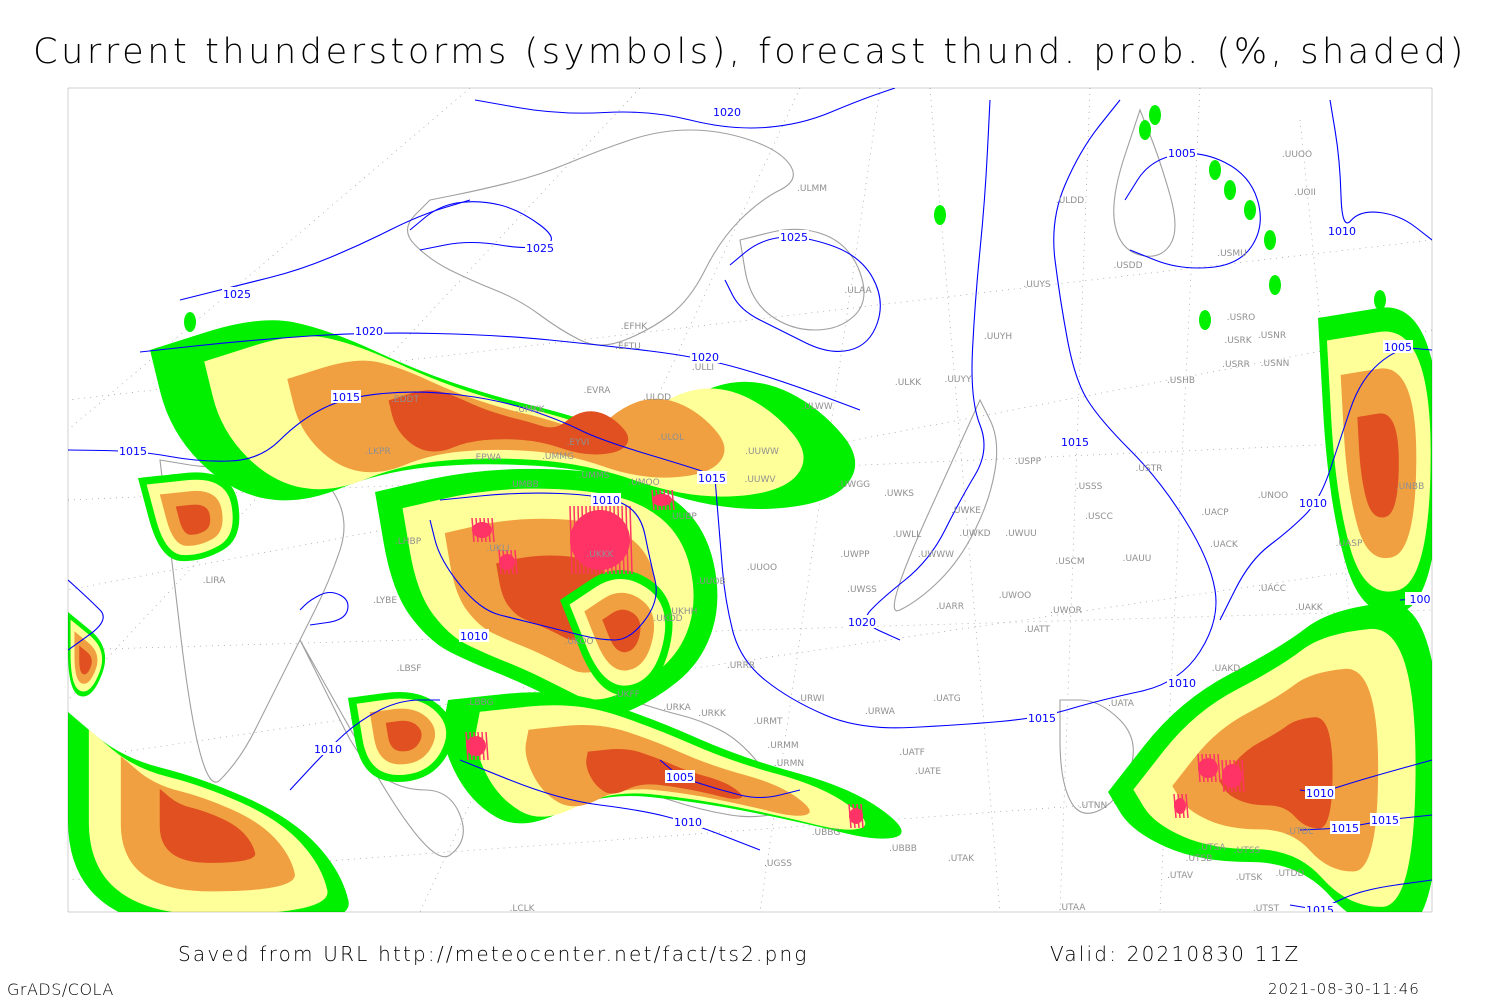 Image resolution: width=1500 pixels, height=1000 pixels. Describe the element at coordinates (683, 517) in the screenshot. I see `station-label: .UUBP` at that location.